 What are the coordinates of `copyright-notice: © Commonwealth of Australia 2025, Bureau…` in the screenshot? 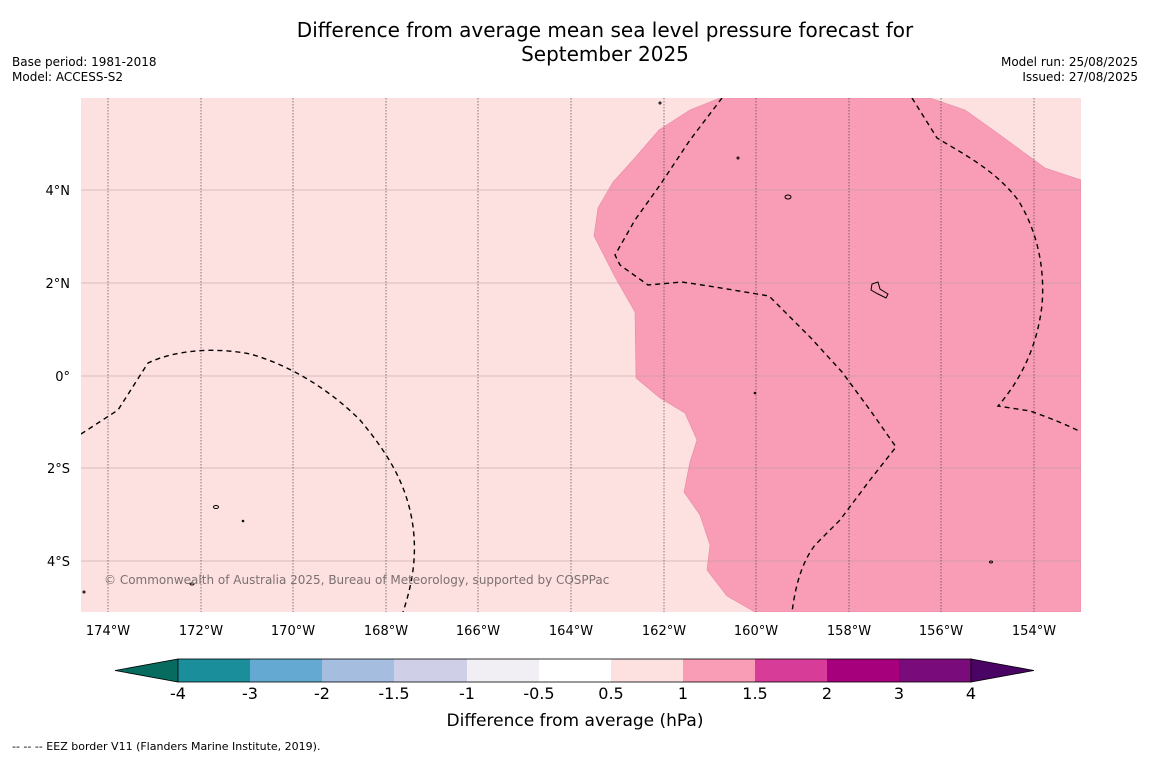 It's located at (356, 580).